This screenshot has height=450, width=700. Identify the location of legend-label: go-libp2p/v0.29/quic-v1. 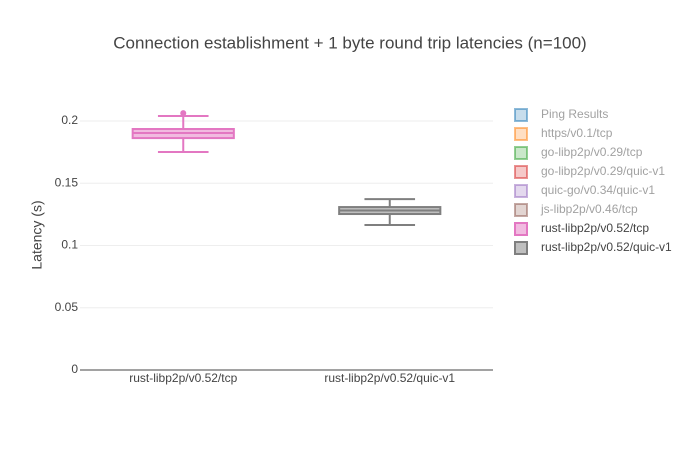
(603, 171).